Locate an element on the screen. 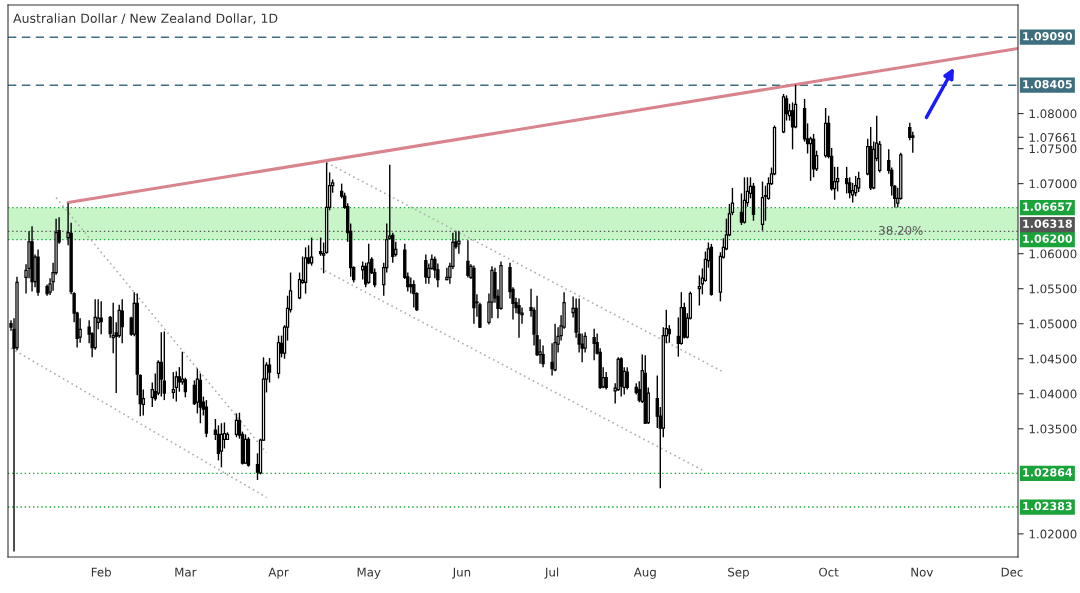  ref-line-label: 1.02864 is located at coordinates (1048, 472).